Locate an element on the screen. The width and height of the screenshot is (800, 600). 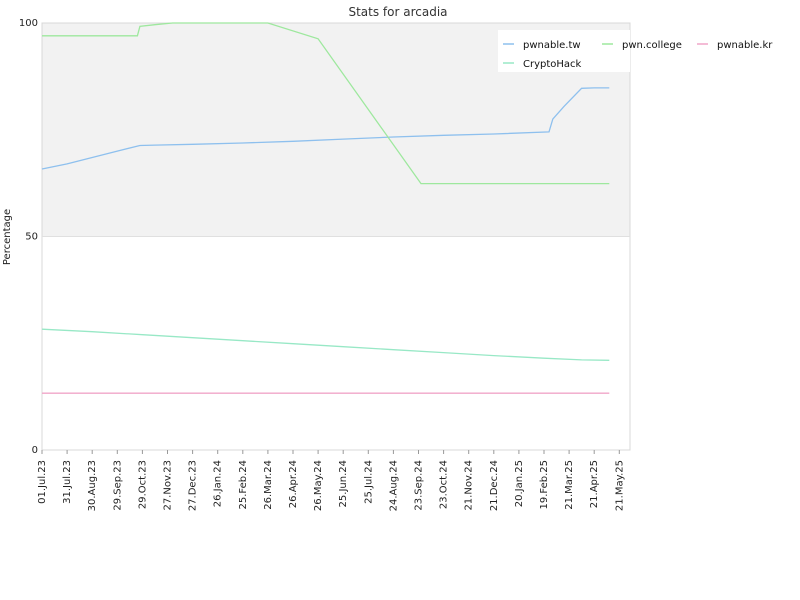
x-tick-label: 21.Dec.24 is located at coordinates (494, 485).